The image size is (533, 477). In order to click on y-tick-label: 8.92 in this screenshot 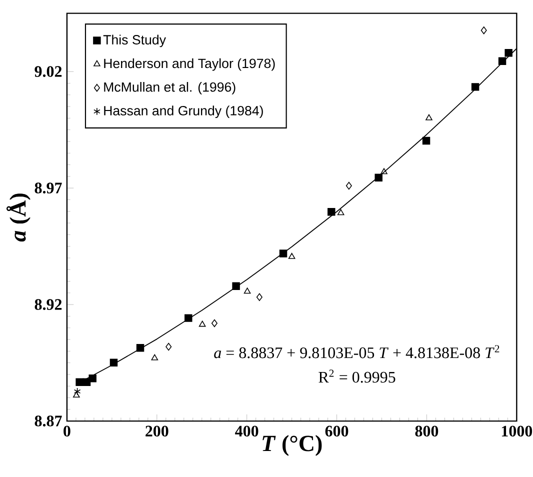, I will do `click(48, 304)`.